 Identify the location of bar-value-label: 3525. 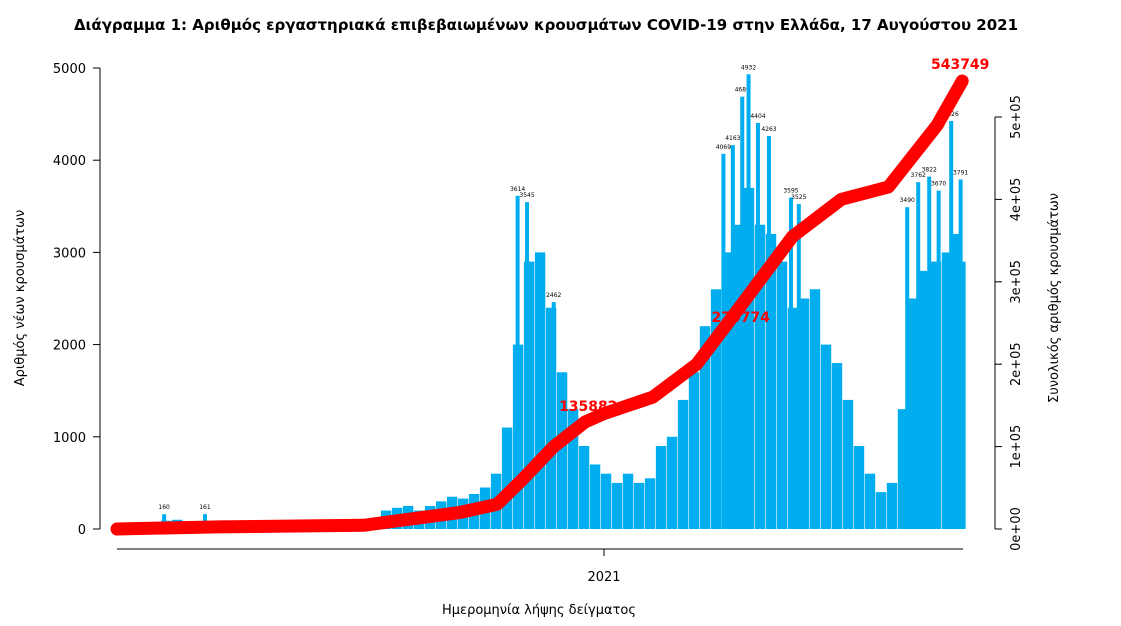
(798, 197).